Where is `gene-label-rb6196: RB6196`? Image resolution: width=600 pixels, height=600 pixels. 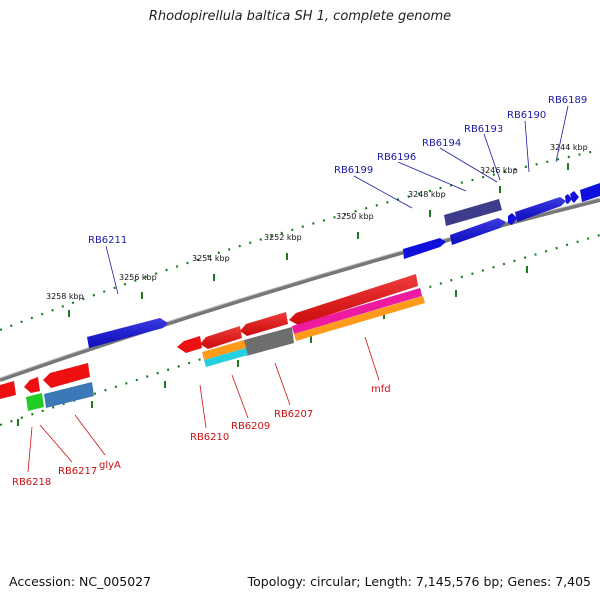
gene-label-rb6196: RB6196 is located at coordinates (396, 157).